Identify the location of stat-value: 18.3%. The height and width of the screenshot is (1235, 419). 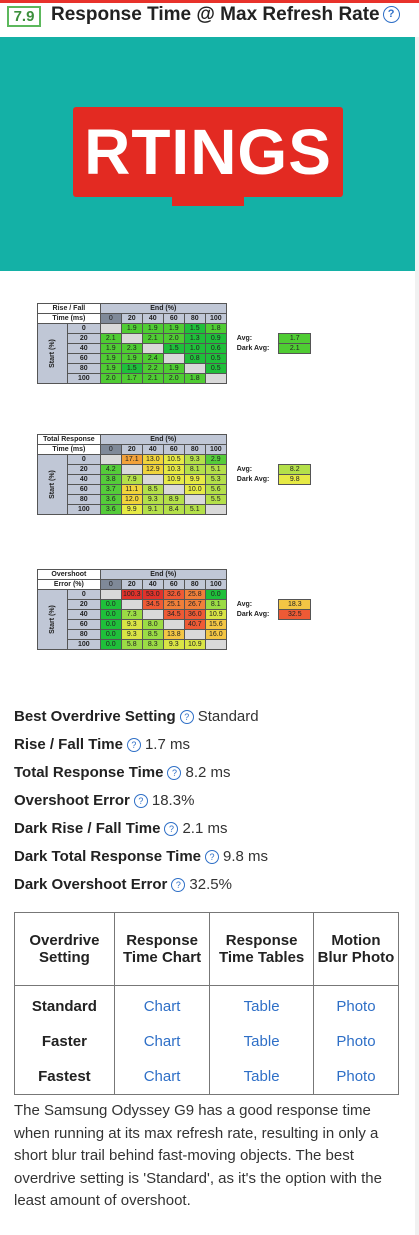
(173, 800).